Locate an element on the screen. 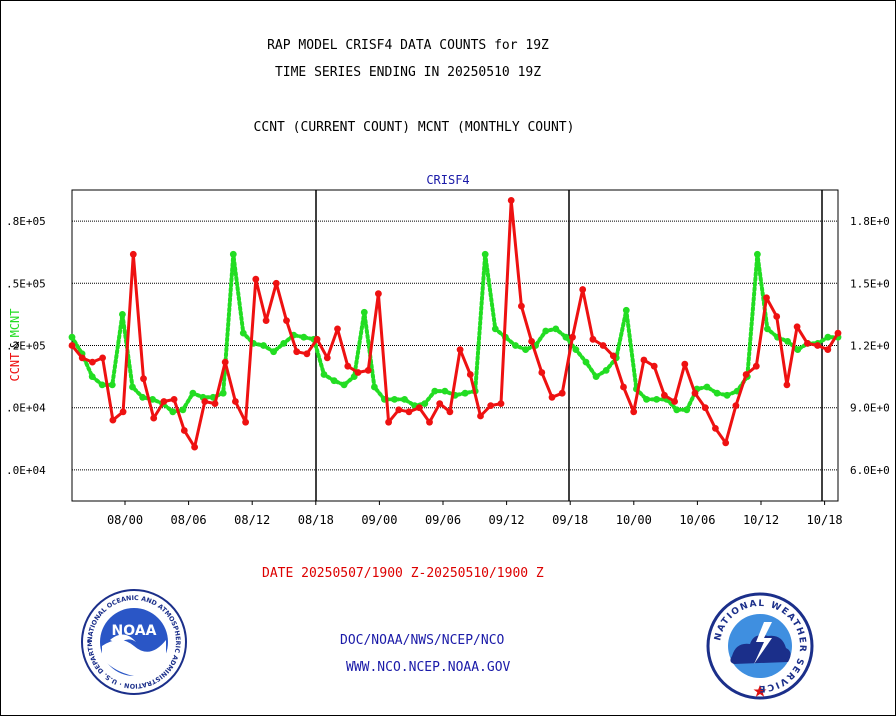 This screenshot has width=896, height=716. chart-title-line2: TIME SERIES ENDING IN 20250510 19Z is located at coordinates (408, 72).